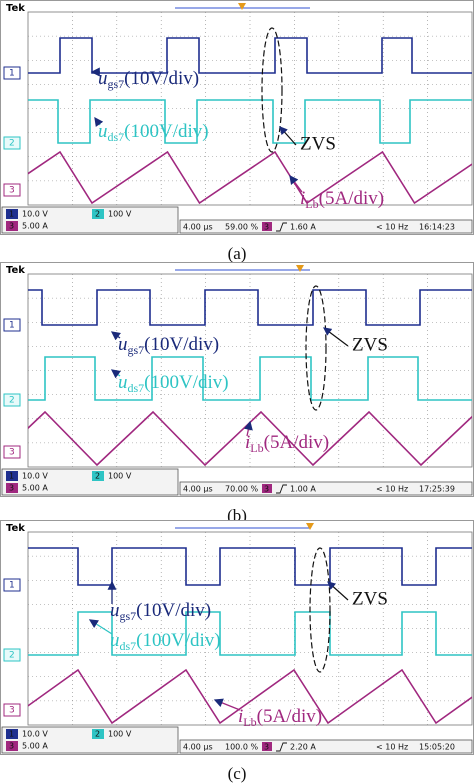  Describe the element at coordinates (241, 227) in the screenshot. I see `position: 59.00 %` at that location.